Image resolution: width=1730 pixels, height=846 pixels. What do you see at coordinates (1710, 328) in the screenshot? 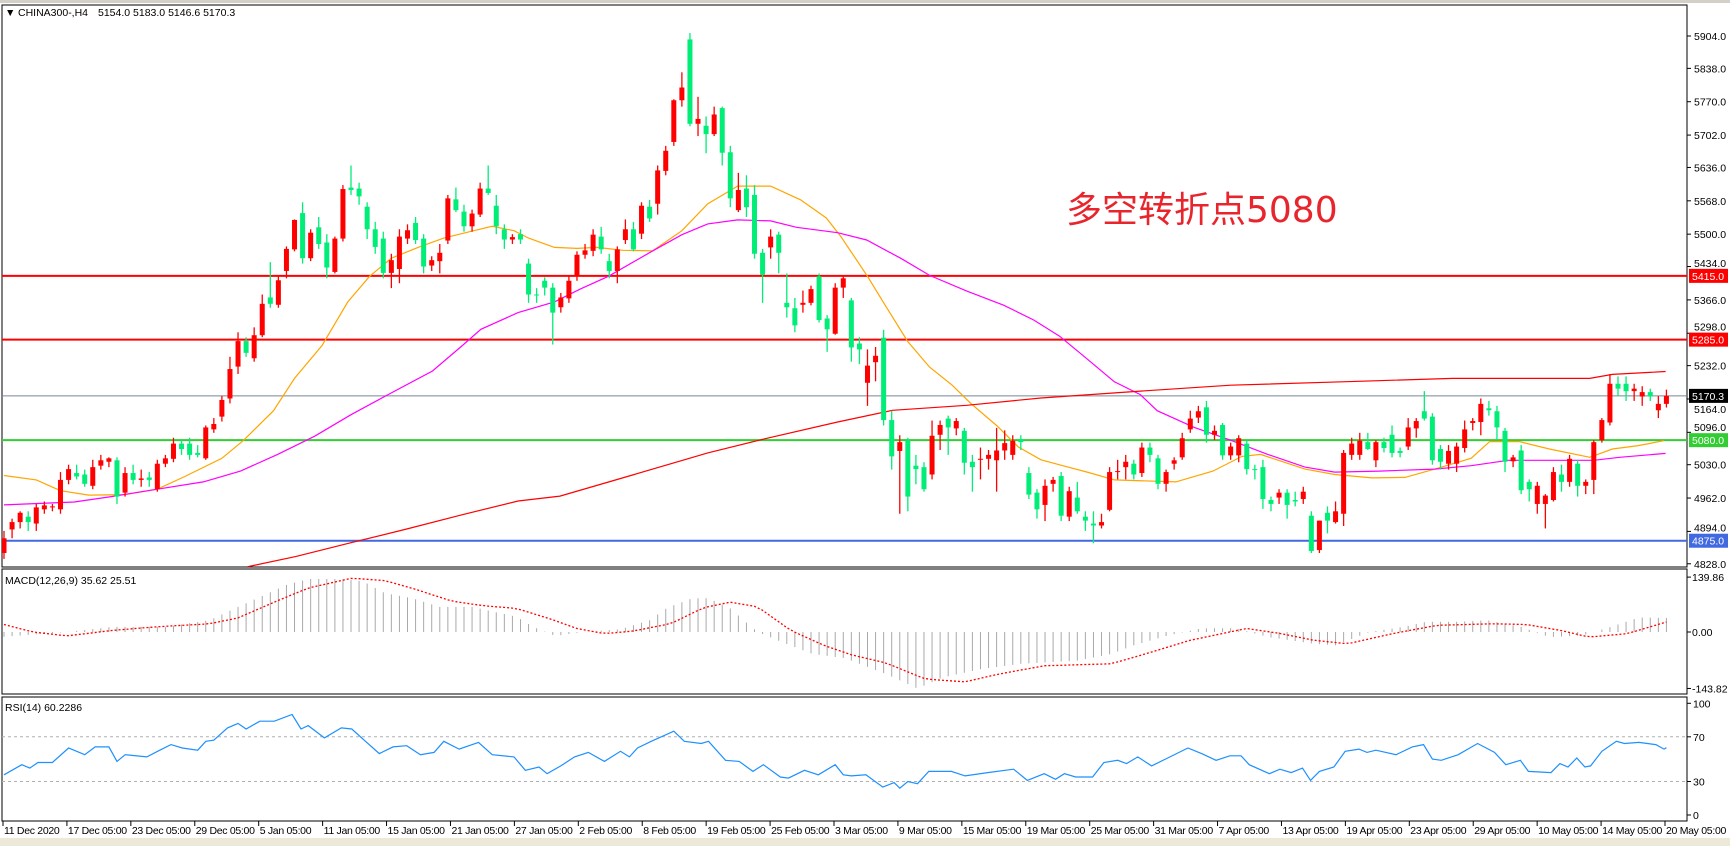
I see `price-tick-label: 5298.0` at bounding box center [1710, 328].